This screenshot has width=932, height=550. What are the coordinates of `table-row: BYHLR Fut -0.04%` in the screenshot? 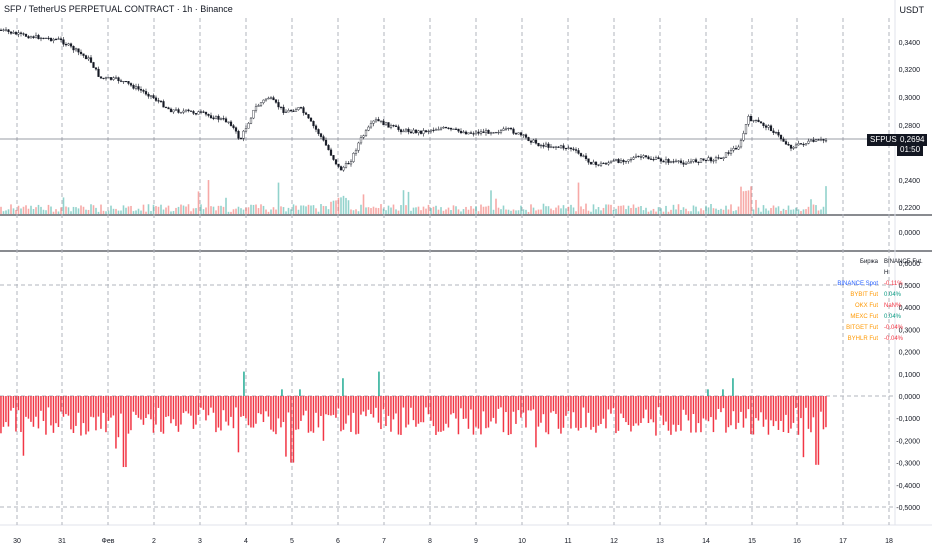 It's located at (877, 339).